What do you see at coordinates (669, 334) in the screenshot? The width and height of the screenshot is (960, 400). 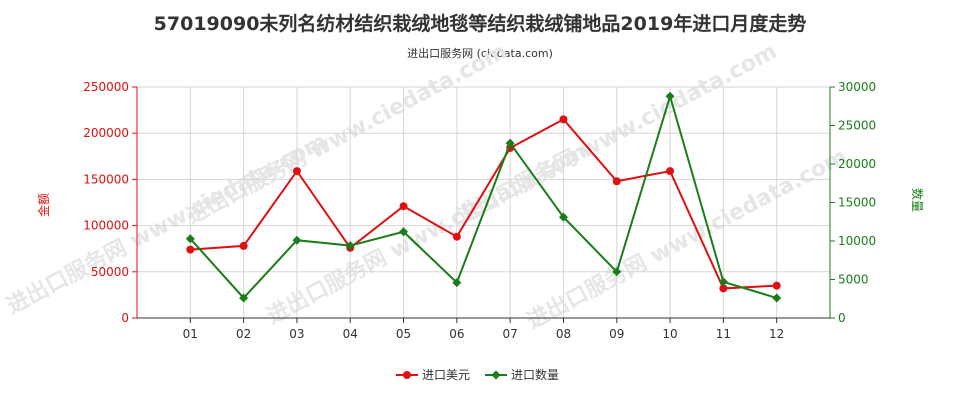 I see `x-tick-label: 10` at bounding box center [669, 334].